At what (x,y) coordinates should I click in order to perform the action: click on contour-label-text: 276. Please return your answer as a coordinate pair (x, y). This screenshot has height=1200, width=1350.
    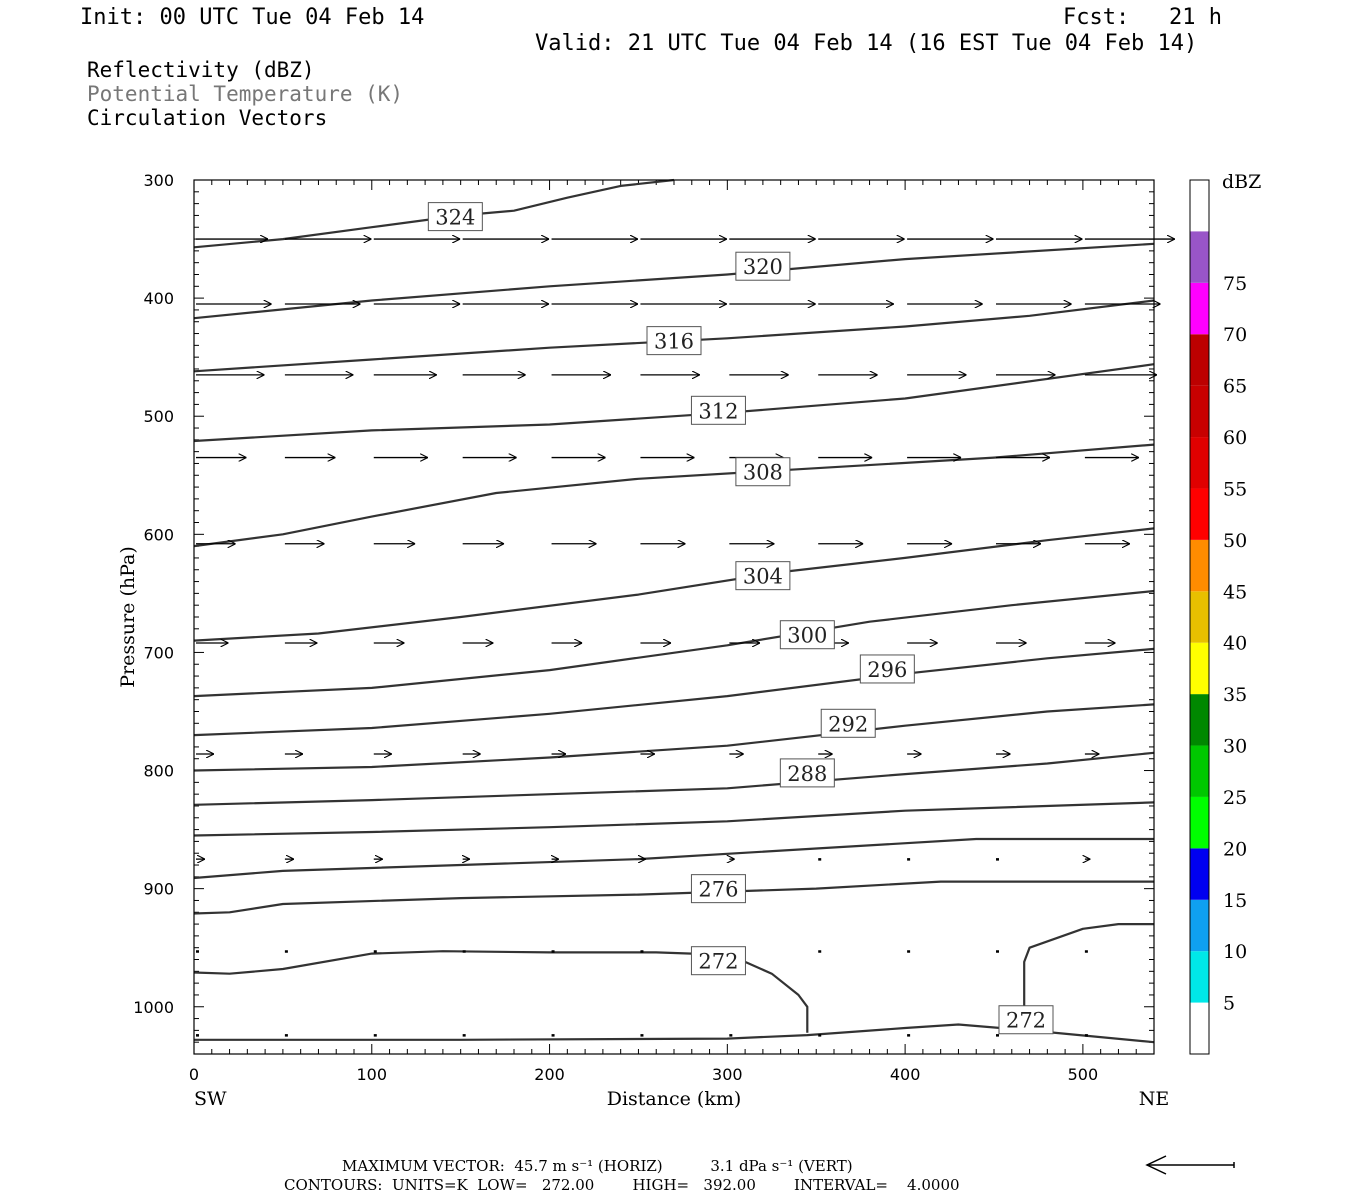
    Looking at the image, I should click on (718, 890).